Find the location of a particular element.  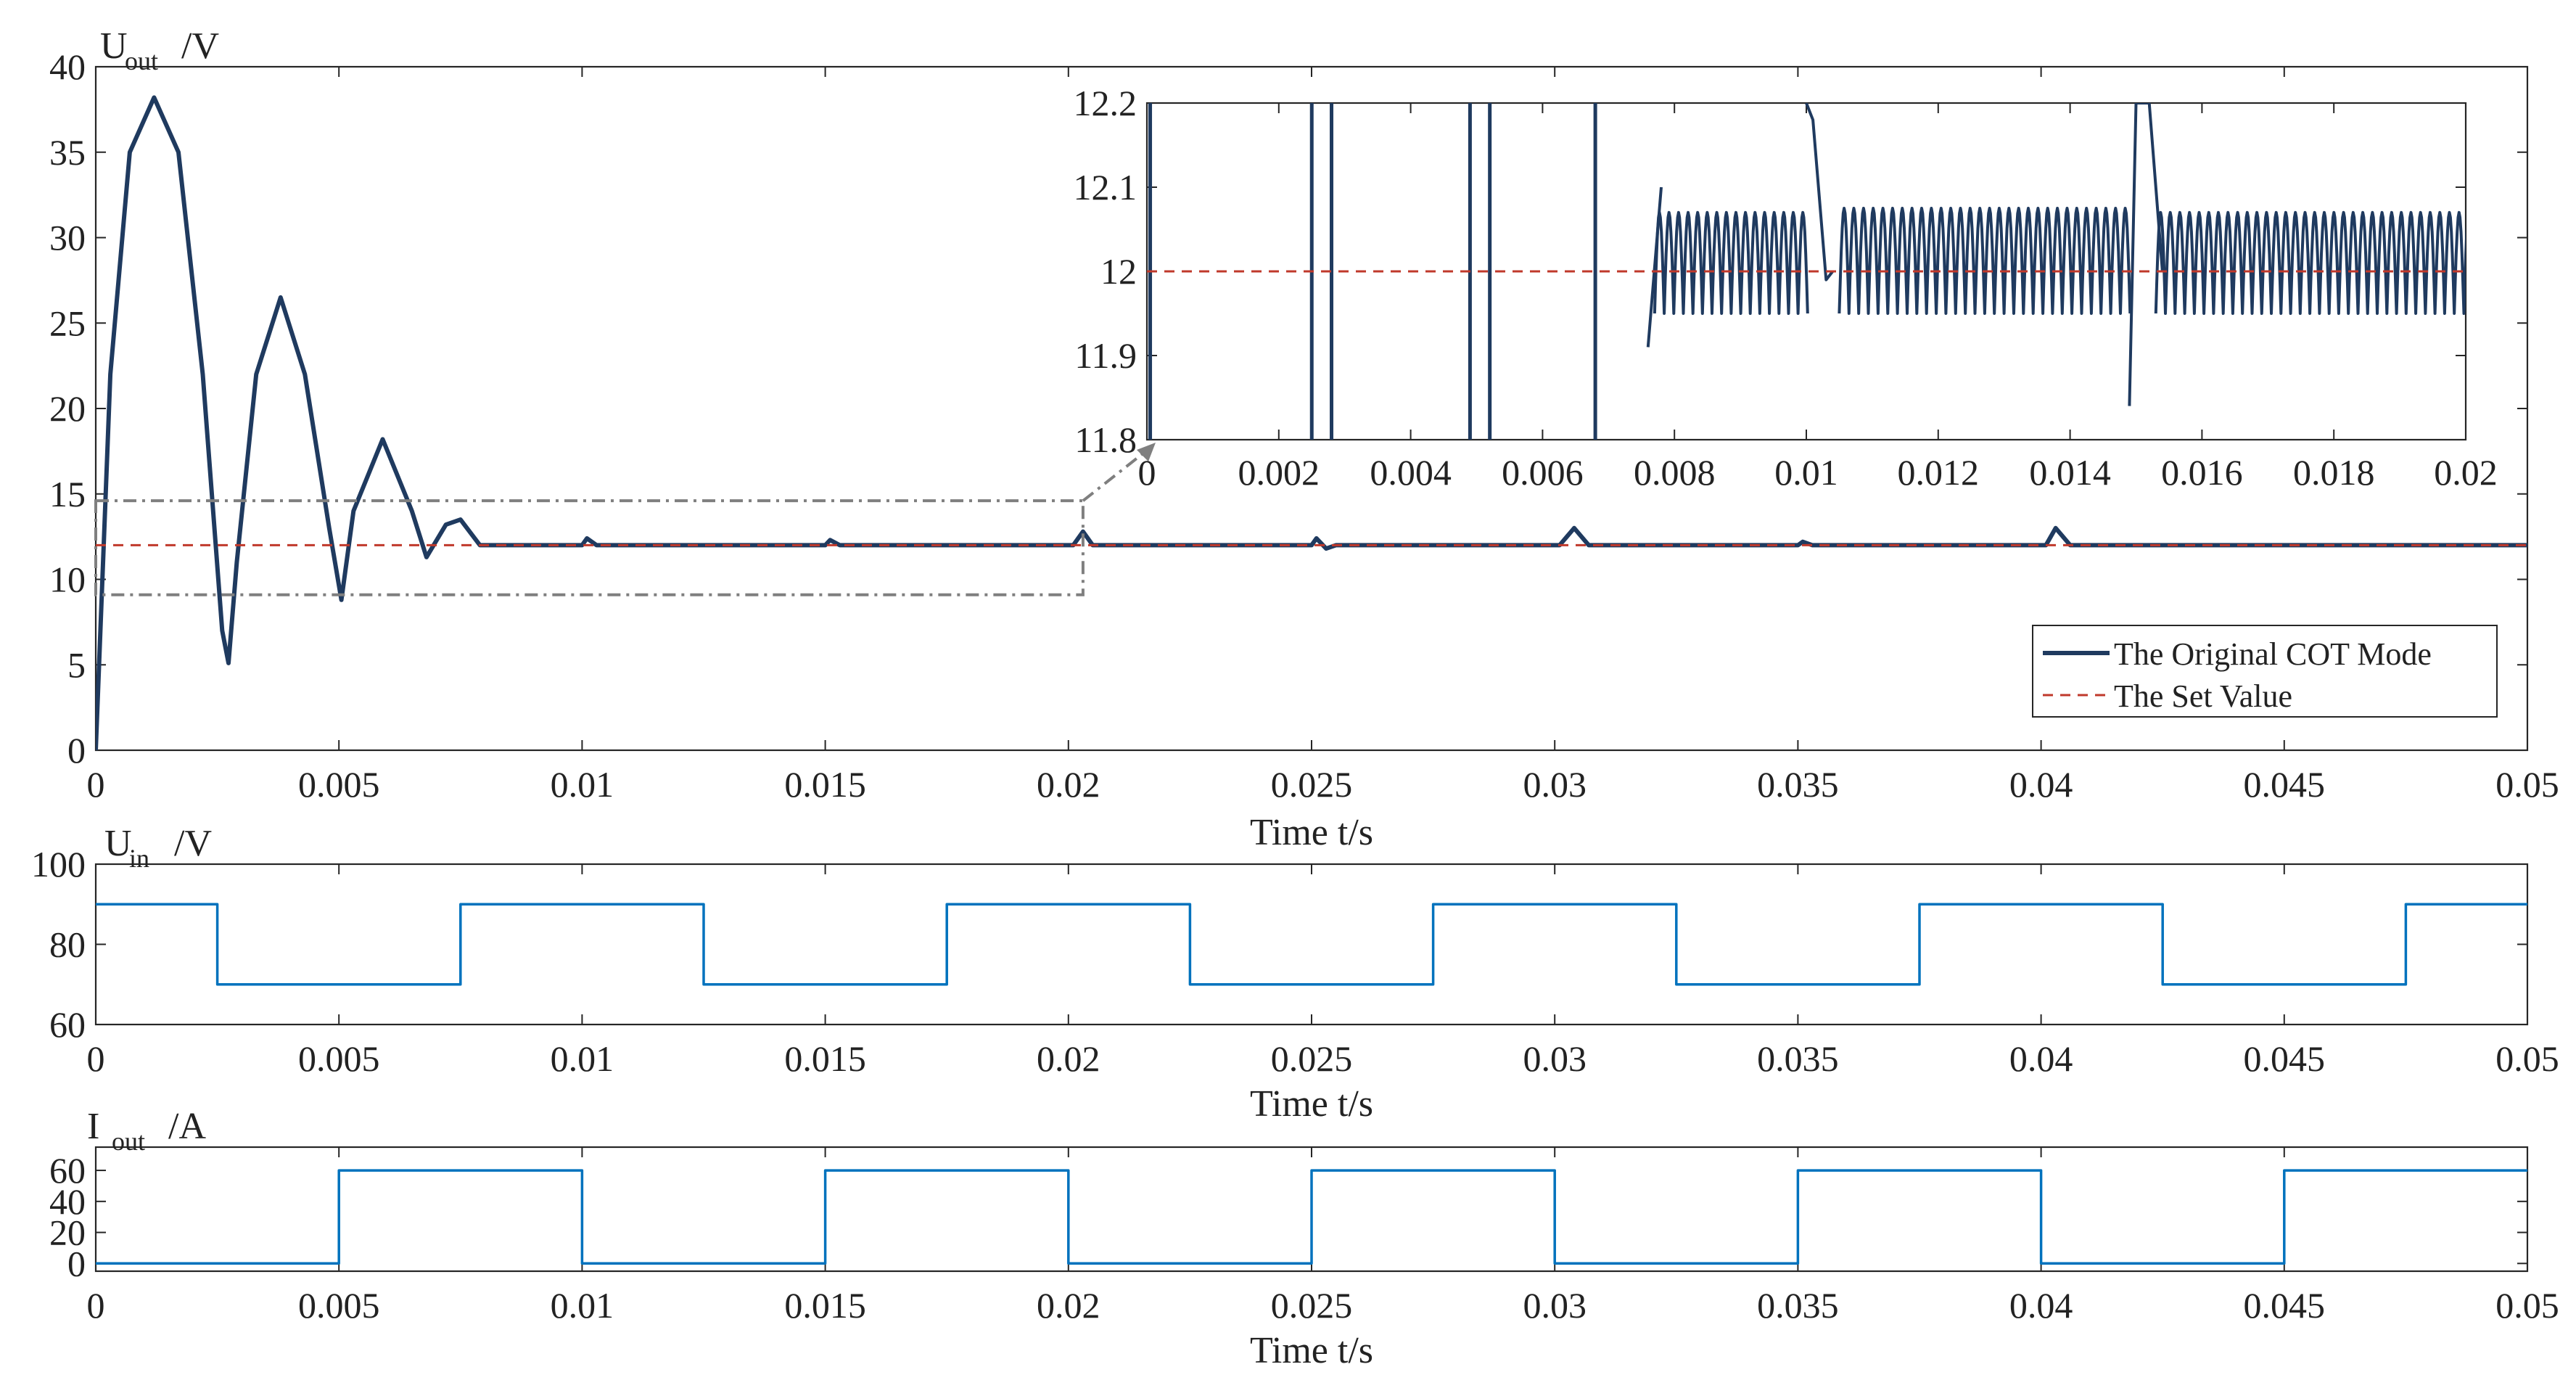

inset-ytick-label: 12 is located at coordinates (1118, 271).